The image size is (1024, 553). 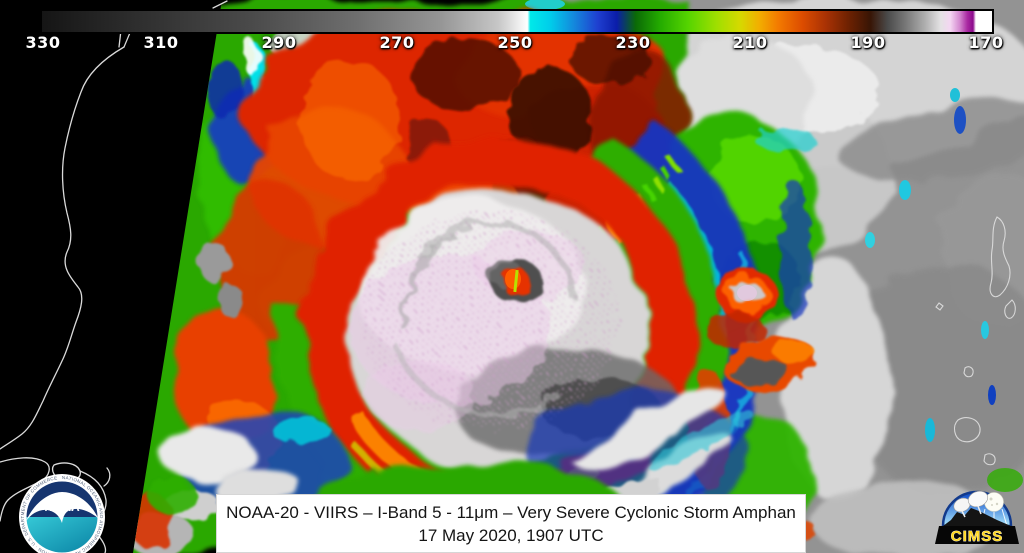 I want to click on colorbar-tick-210: 210, so click(x=750, y=42).